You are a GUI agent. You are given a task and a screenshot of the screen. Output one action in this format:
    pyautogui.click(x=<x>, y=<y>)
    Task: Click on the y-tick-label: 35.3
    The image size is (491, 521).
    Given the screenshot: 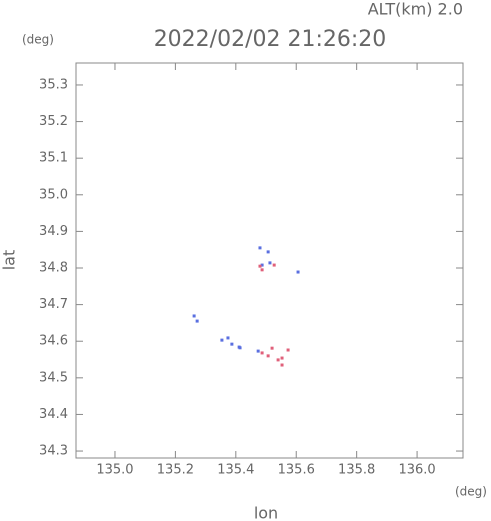 What is the action you would take?
    pyautogui.click(x=53, y=84)
    